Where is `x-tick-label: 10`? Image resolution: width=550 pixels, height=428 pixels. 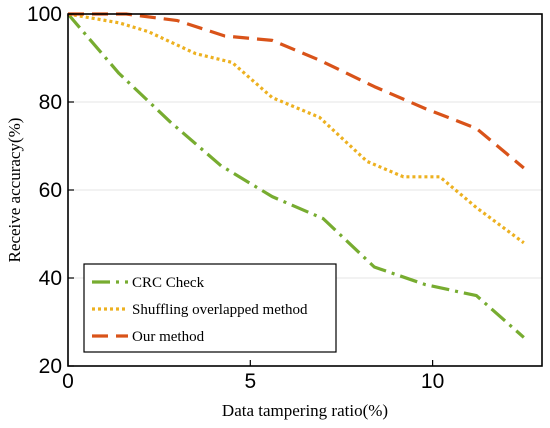 x-tick-label: 10 is located at coordinates (432, 381).